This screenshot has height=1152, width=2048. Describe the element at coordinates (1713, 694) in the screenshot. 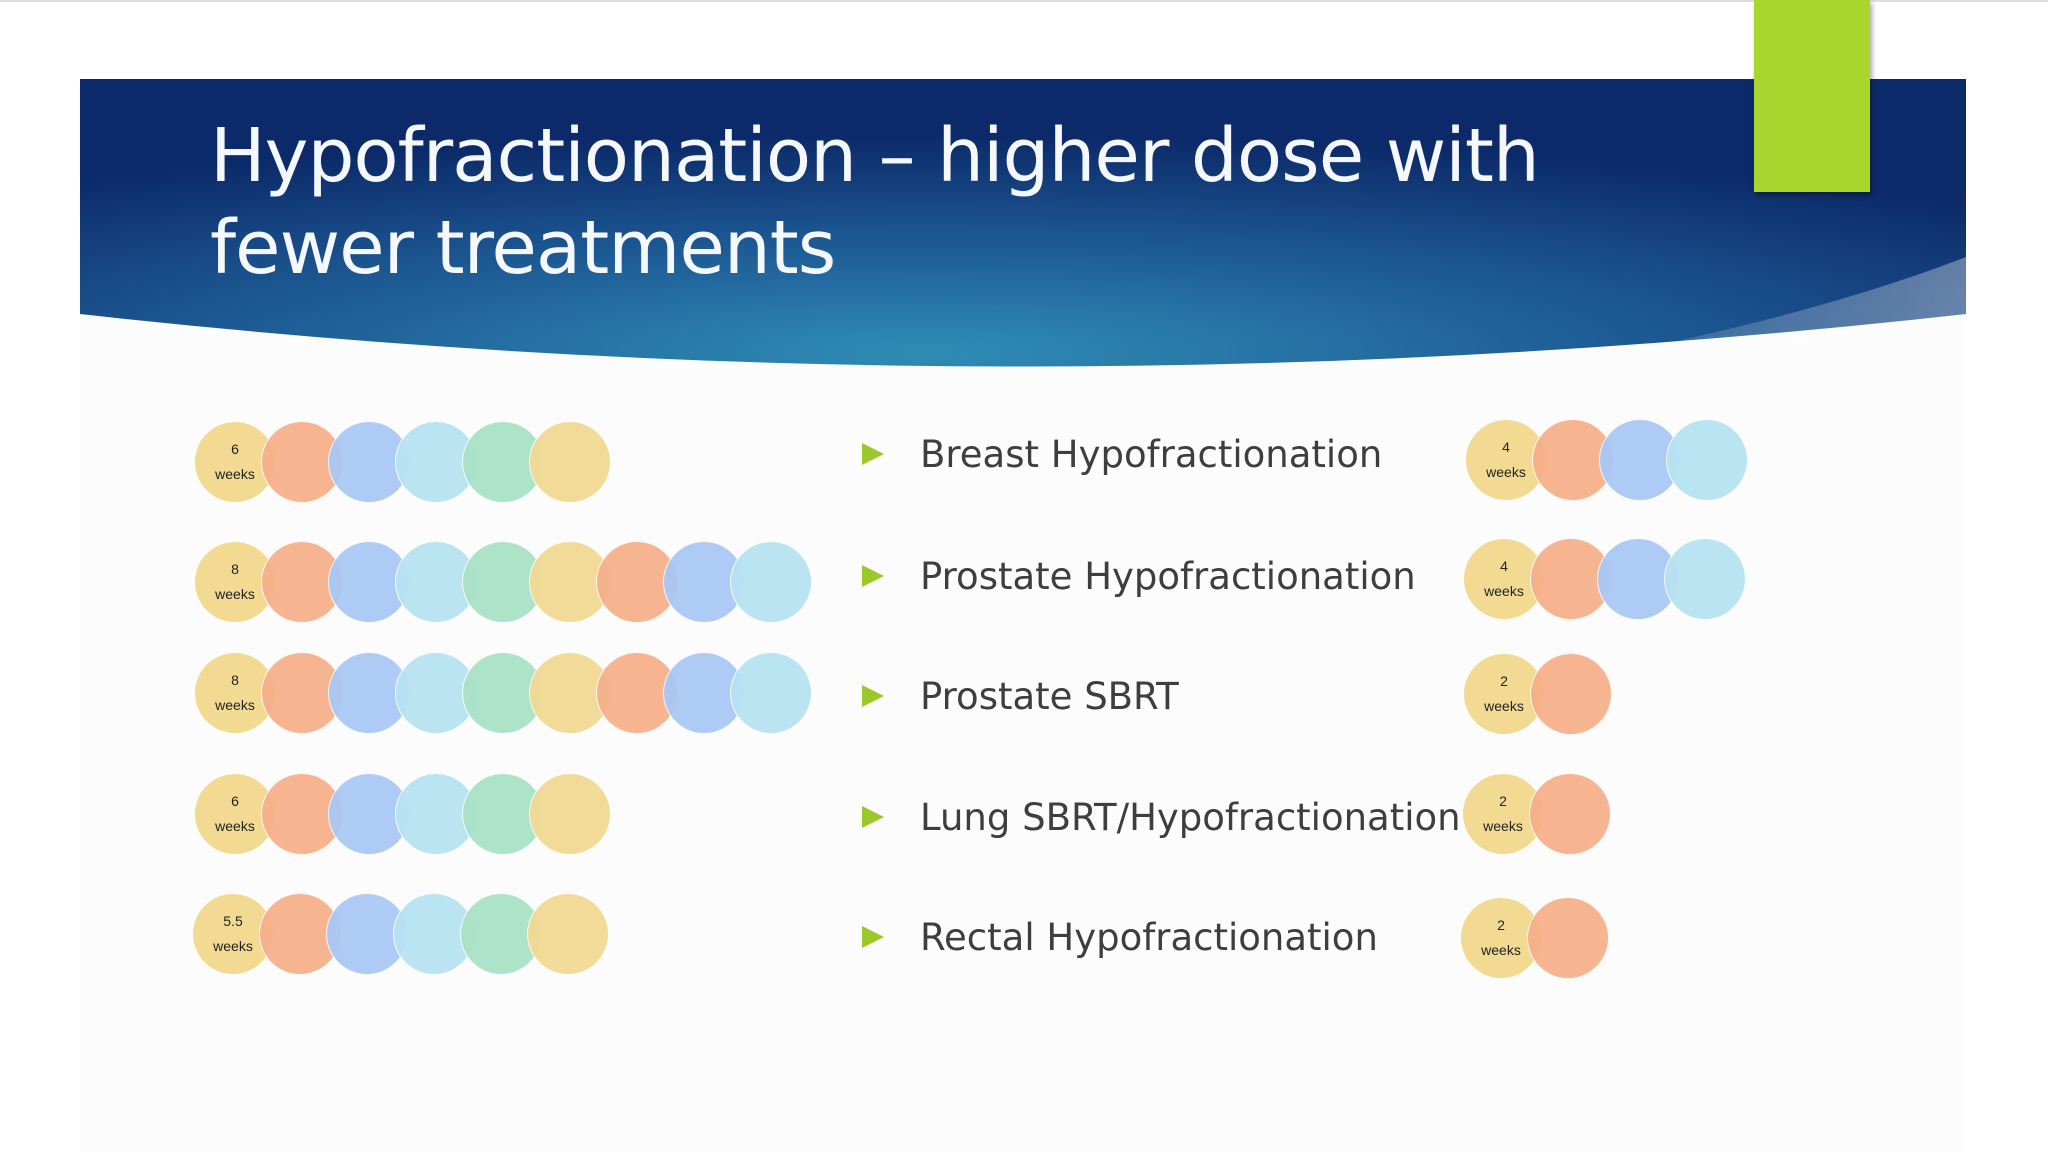

I see `hypofractionated-schedule-row-3: 2 weeks` at that location.